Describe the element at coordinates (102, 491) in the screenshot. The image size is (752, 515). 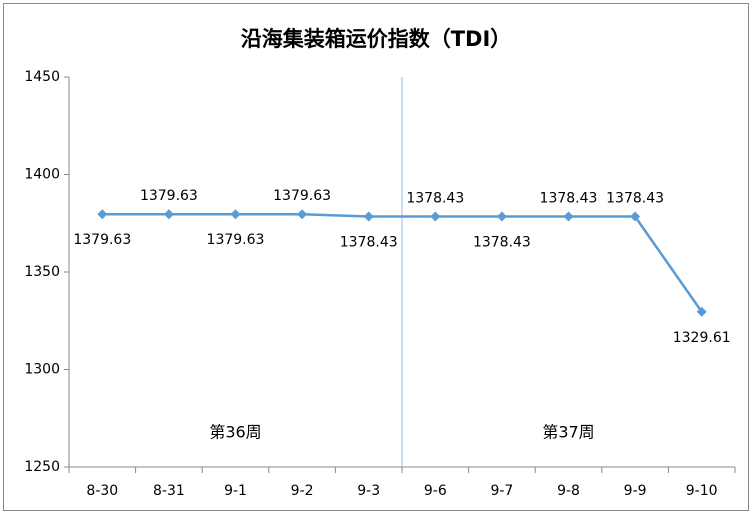
I see `x-tick-label: 8-30` at that location.